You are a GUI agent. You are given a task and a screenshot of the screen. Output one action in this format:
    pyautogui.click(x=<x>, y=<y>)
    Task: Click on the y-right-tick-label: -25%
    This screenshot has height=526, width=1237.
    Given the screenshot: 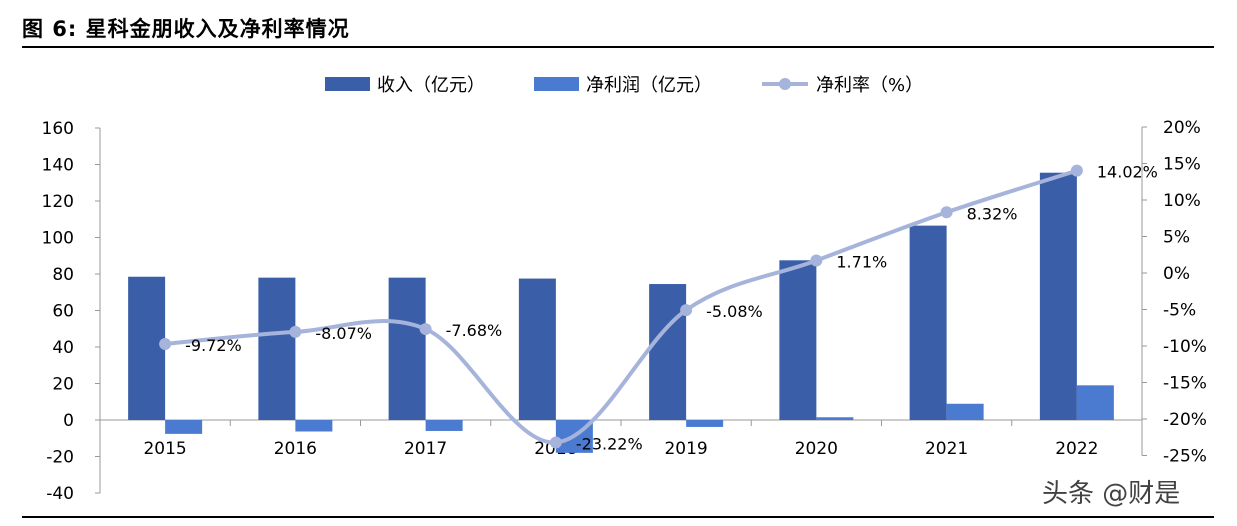 What is the action you would take?
    pyautogui.click(x=1185, y=457)
    